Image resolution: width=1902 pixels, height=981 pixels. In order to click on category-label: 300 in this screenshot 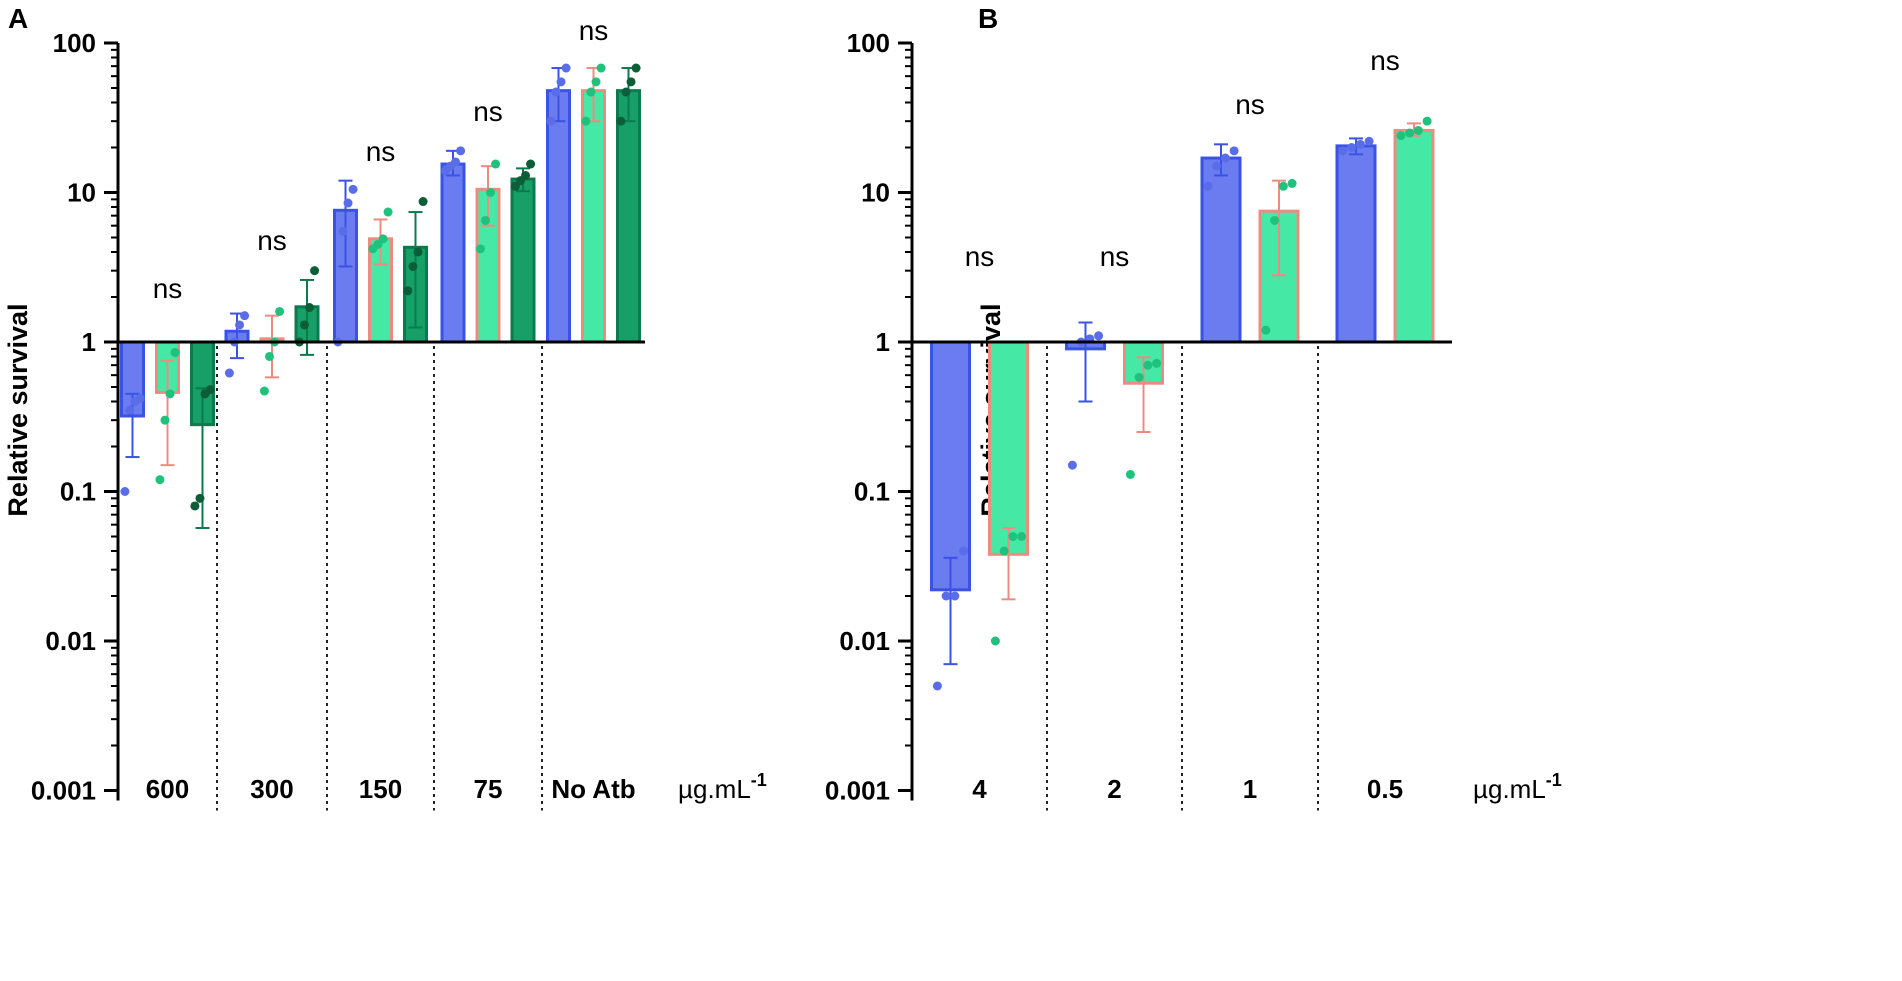, I will do `click(271, 789)`.